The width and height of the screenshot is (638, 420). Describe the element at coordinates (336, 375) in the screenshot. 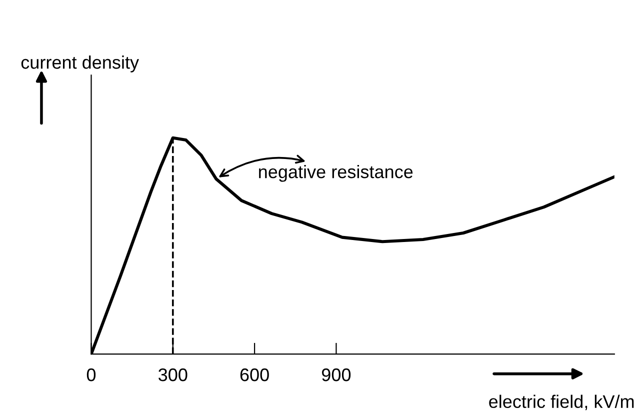

I see `x-tick-label: 900` at that location.